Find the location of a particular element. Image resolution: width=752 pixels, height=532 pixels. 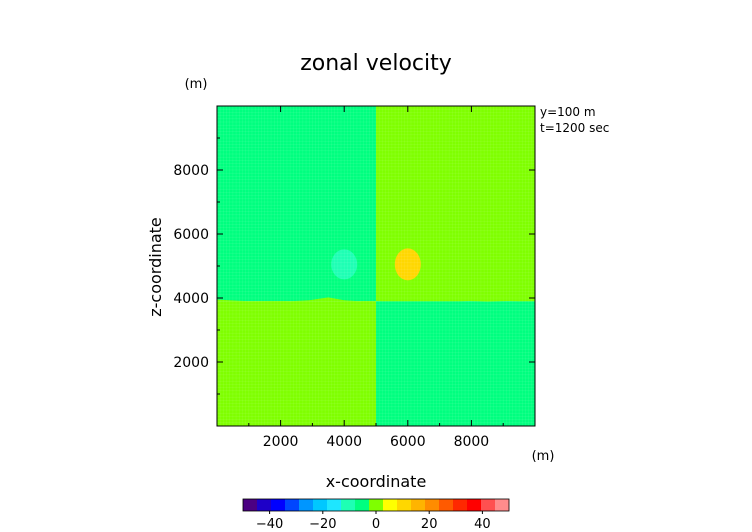

colorbar-tick-label: −40 is located at coordinates (269, 524).